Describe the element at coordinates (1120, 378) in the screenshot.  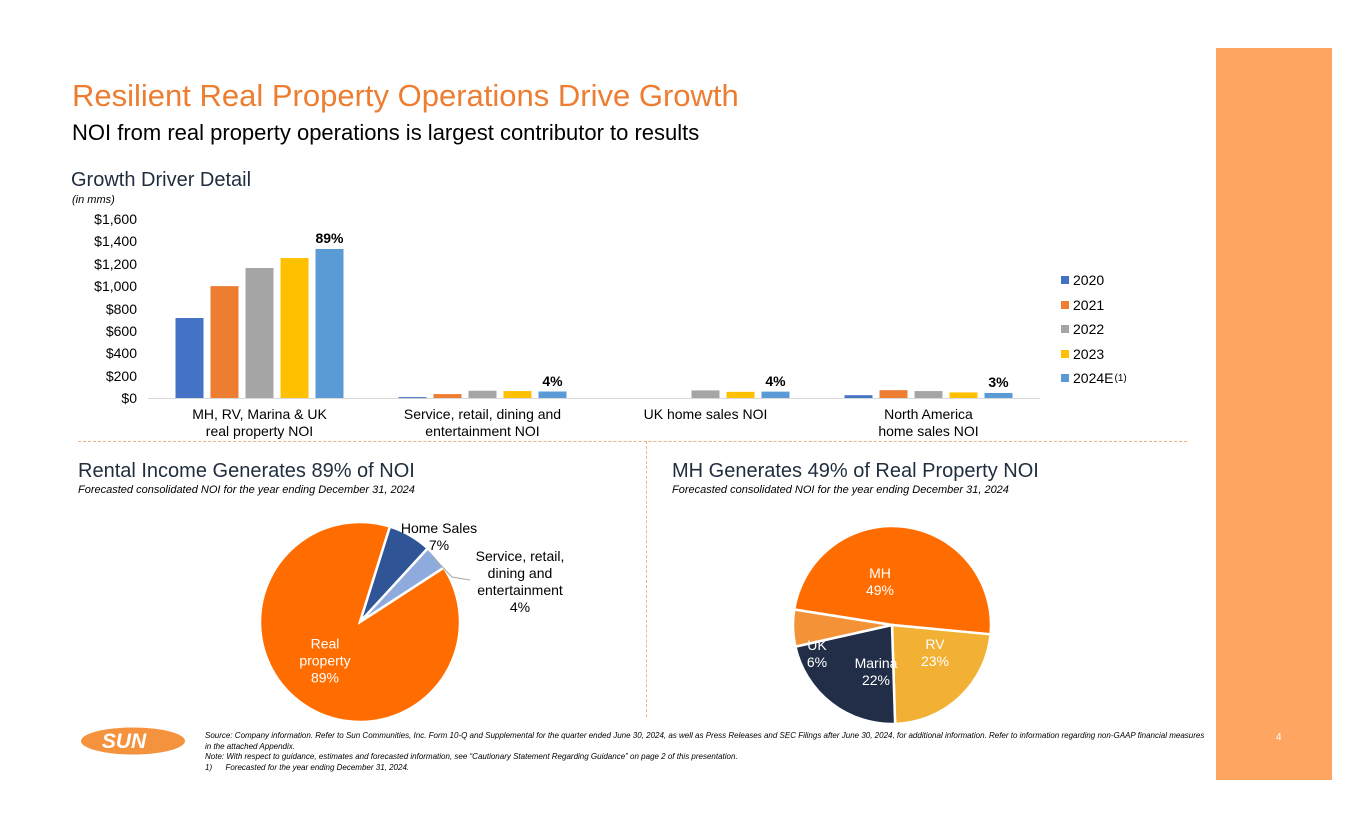
I see `legend-footnote: (1)` at that location.